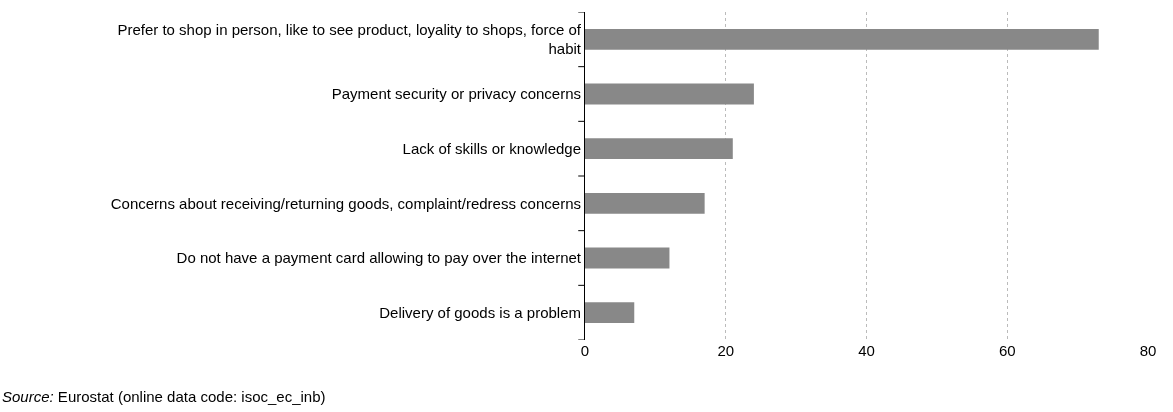 Image resolution: width=1173 pixels, height=412 pixels. I want to click on y-tick-label: Prefer to shop in person, like to see product, loyality to shops, force of habit, so click(349, 39).